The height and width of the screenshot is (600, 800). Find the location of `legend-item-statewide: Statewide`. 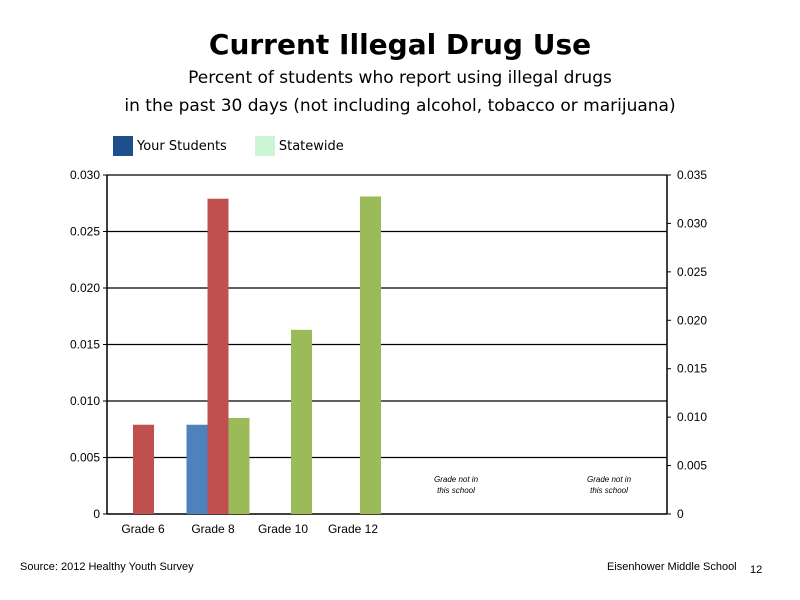

legend-item-statewide: Statewide is located at coordinates (299, 146).